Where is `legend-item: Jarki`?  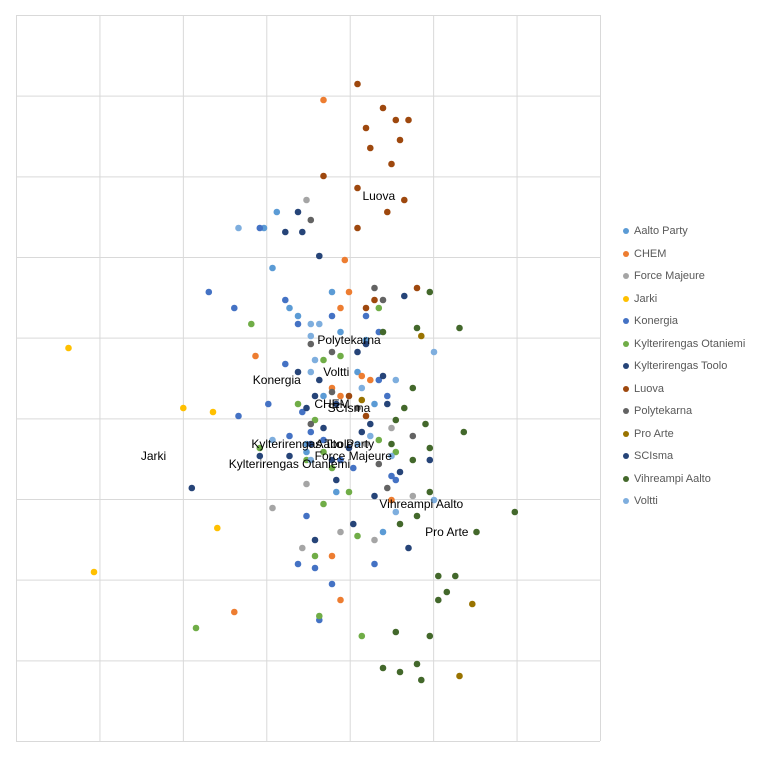
legend-item: Jarki is located at coordinates (686, 299).